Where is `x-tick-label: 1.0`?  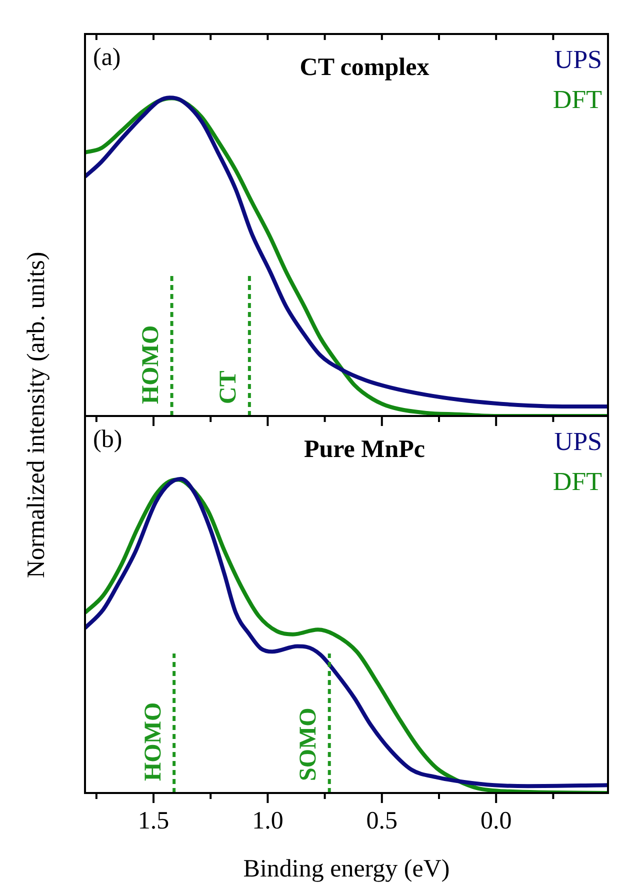
x-tick-label: 1.0 is located at coordinates (268, 821).